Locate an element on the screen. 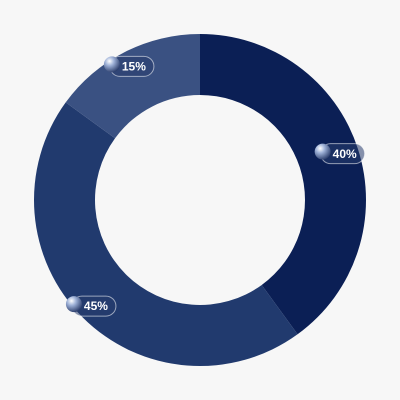 The height and width of the screenshot is (400, 400). value-label: 45% is located at coordinates (96, 306).